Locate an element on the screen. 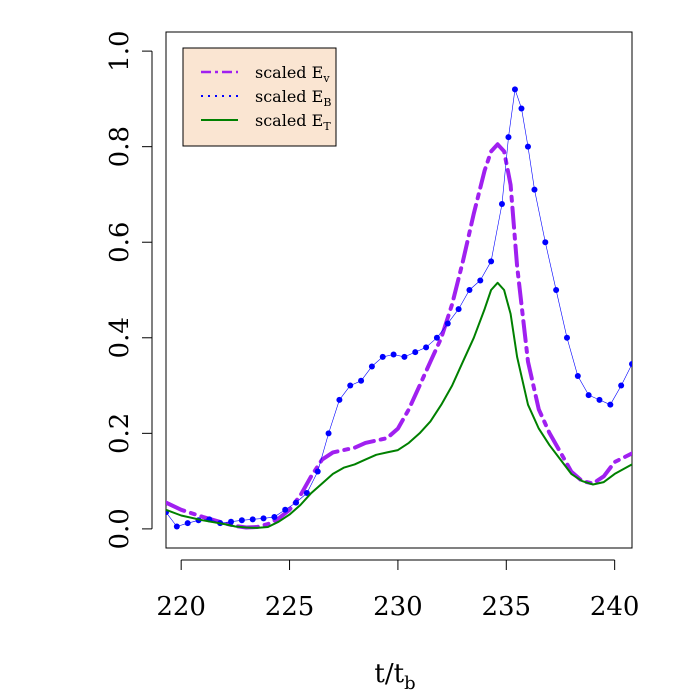  y-tick-label: 0.8 is located at coordinates (120, 146).